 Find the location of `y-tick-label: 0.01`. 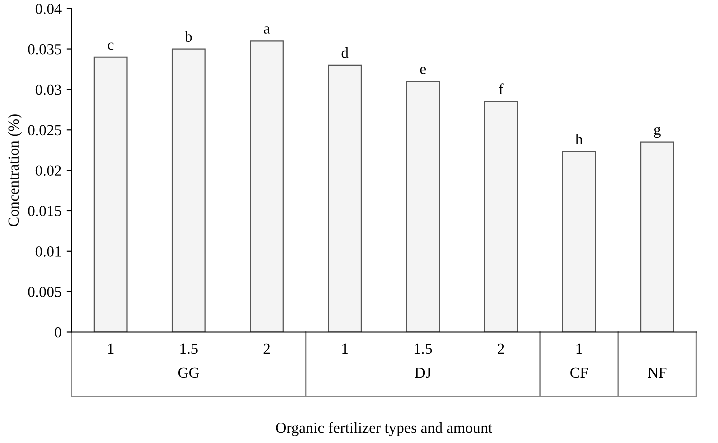

y-tick-label: 0.01 is located at coordinates (49, 251).